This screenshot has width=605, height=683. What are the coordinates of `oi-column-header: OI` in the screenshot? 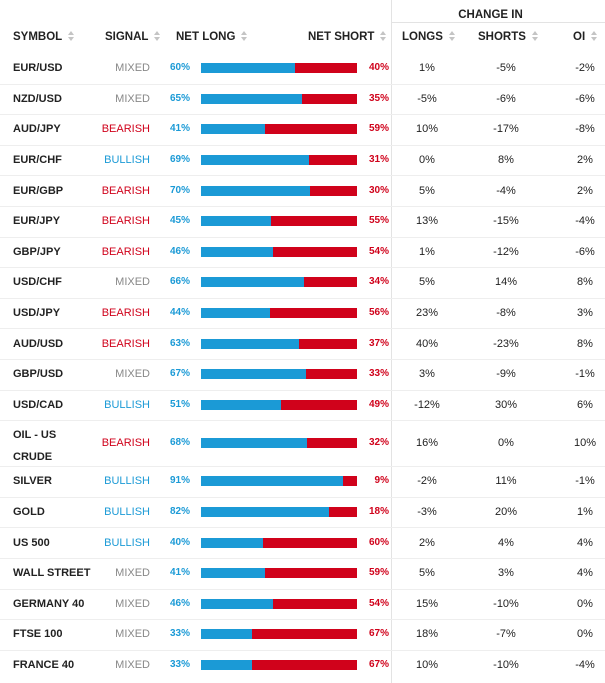 It's located at (585, 37).